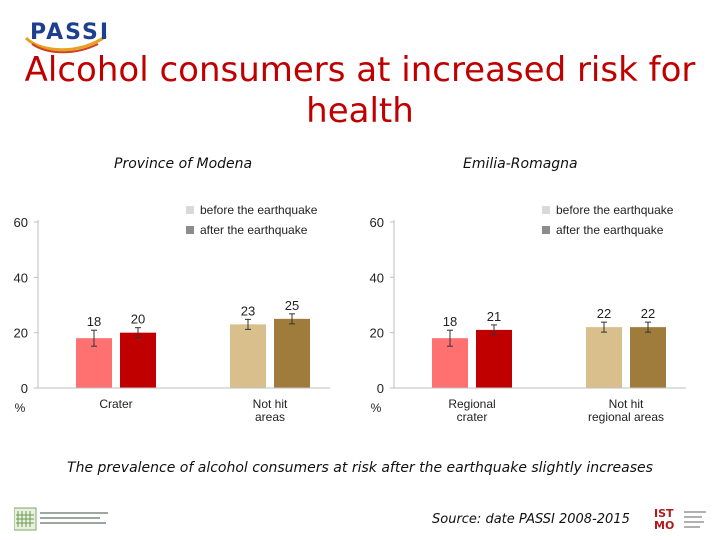 This screenshot has width=720, height=540. Describe the element at coordinates (472, 417) in the screenshot. I see `category-label: crater` at that location.